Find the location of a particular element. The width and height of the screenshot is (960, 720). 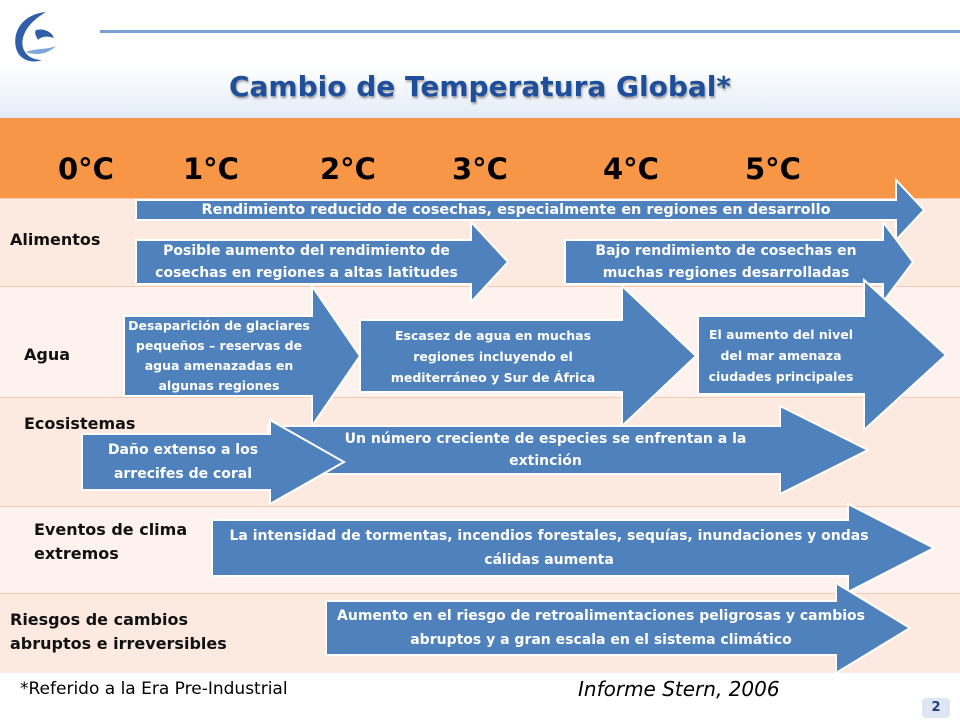

page-title: Cambio de Temperatura Global* is located at coordinates (480, 86).